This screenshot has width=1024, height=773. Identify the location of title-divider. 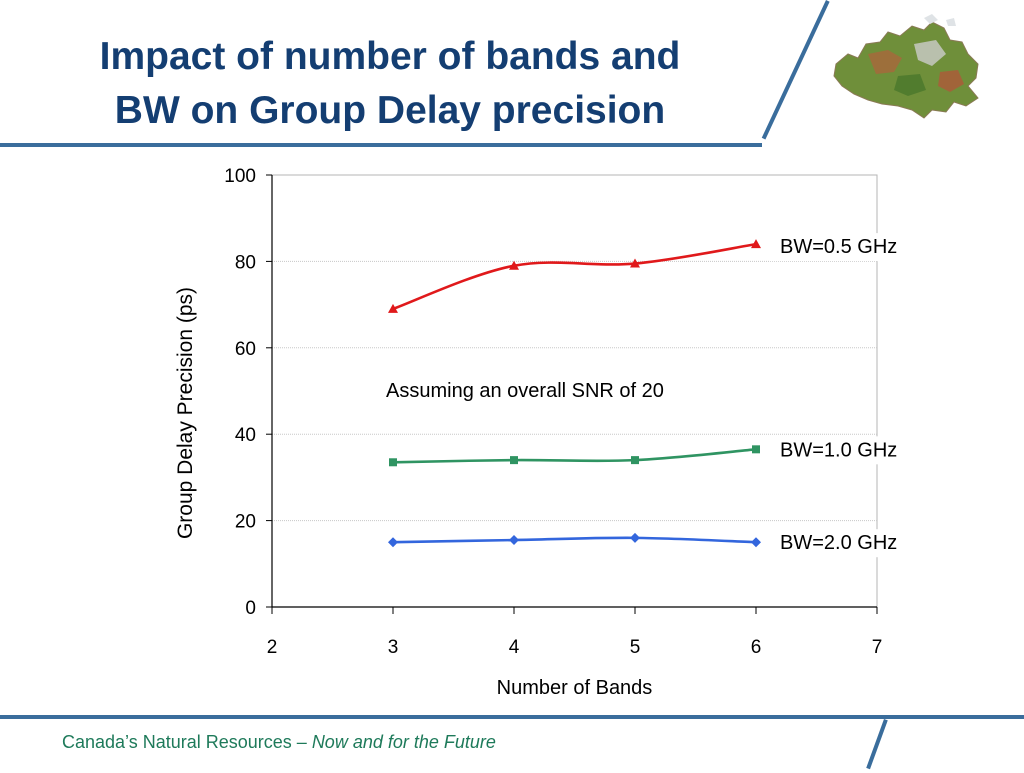
(381, 145).